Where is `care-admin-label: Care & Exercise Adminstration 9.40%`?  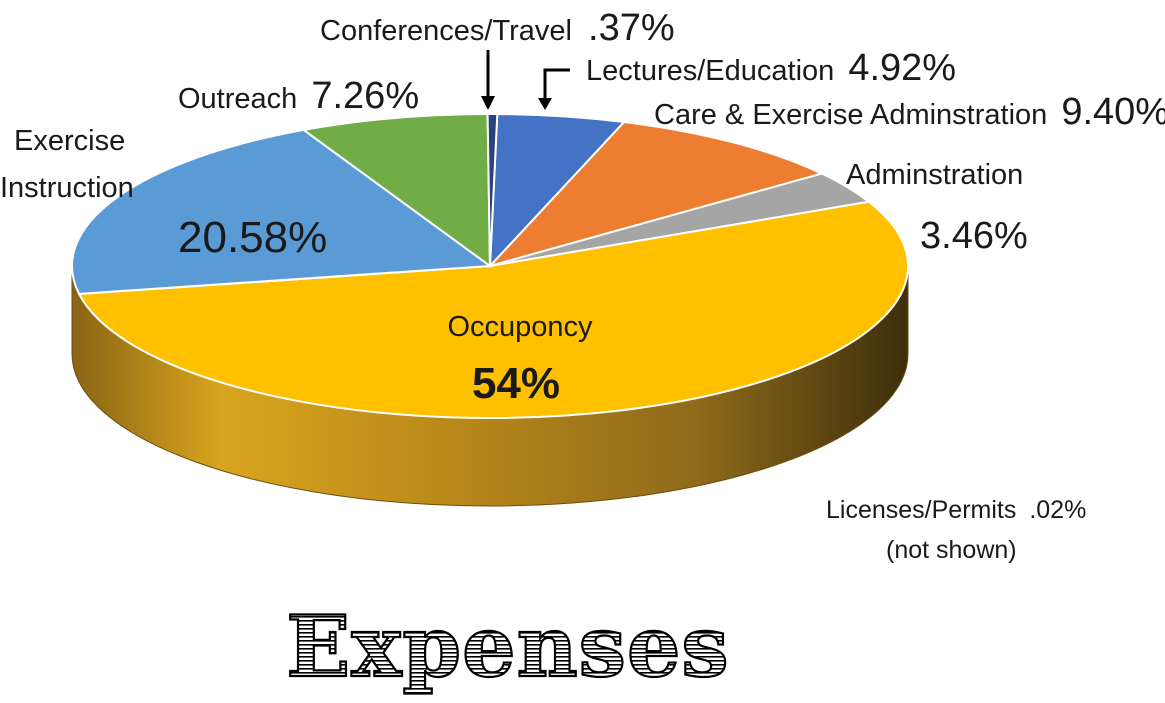
care-admin-label: Care & Exercise Adminstration 9.40% is located at coordinates (909, 112).